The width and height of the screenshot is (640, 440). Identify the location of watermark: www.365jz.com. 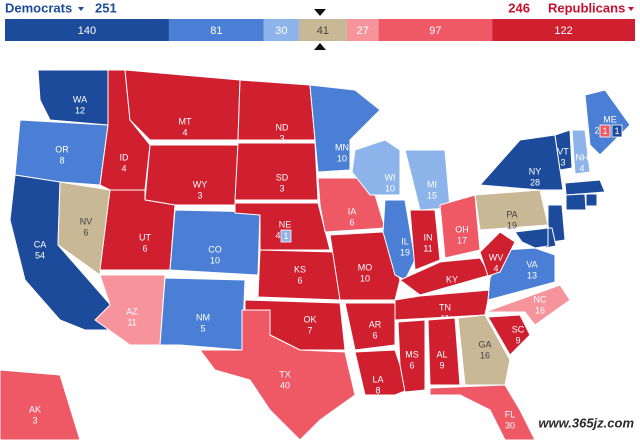
(586, 422).